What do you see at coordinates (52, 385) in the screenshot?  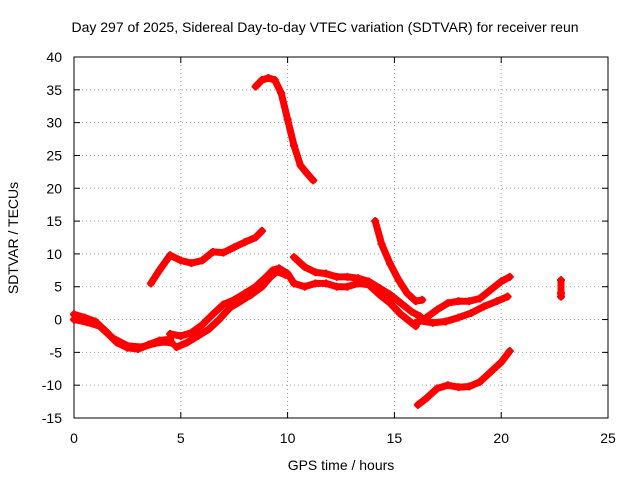 I see `y-tick-label: -10` at bounding box center [52, 385].